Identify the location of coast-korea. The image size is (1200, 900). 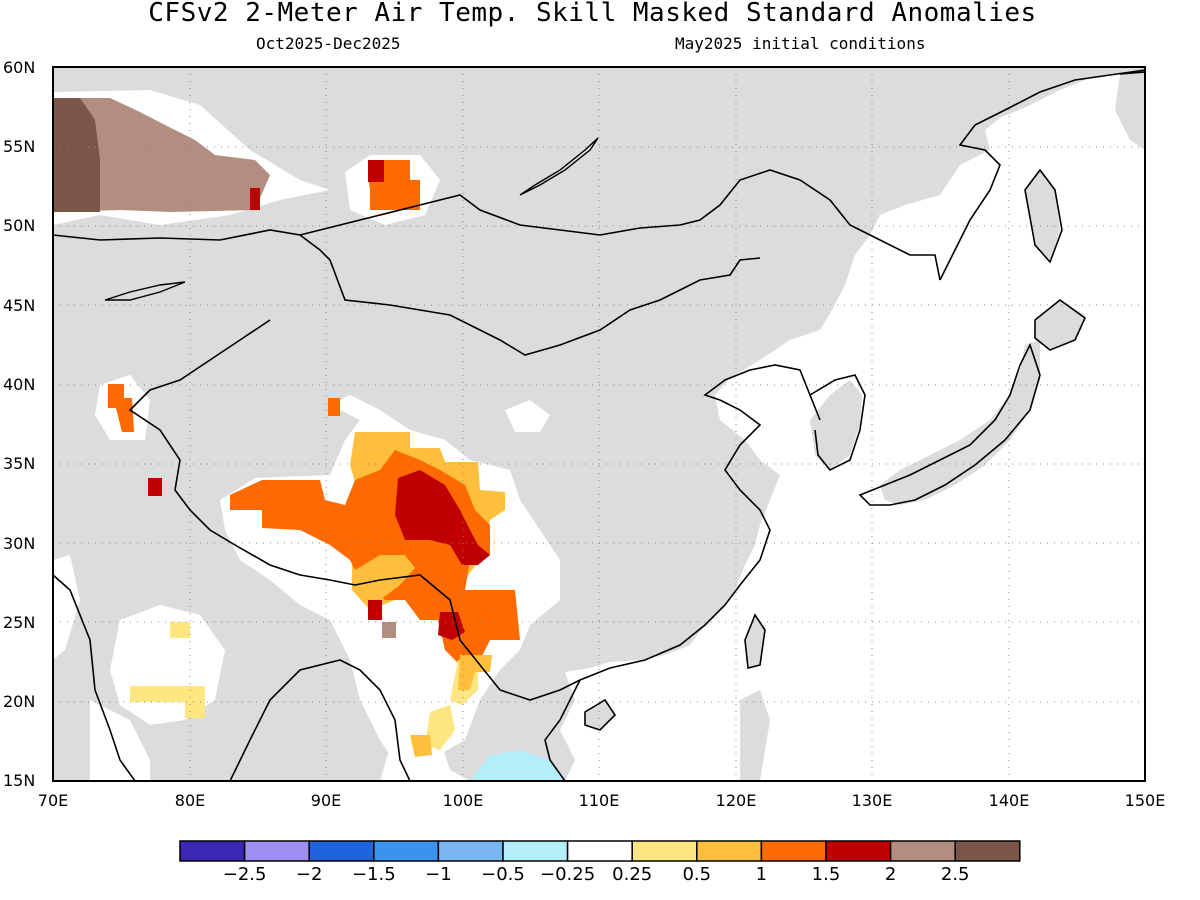
(837, 423).